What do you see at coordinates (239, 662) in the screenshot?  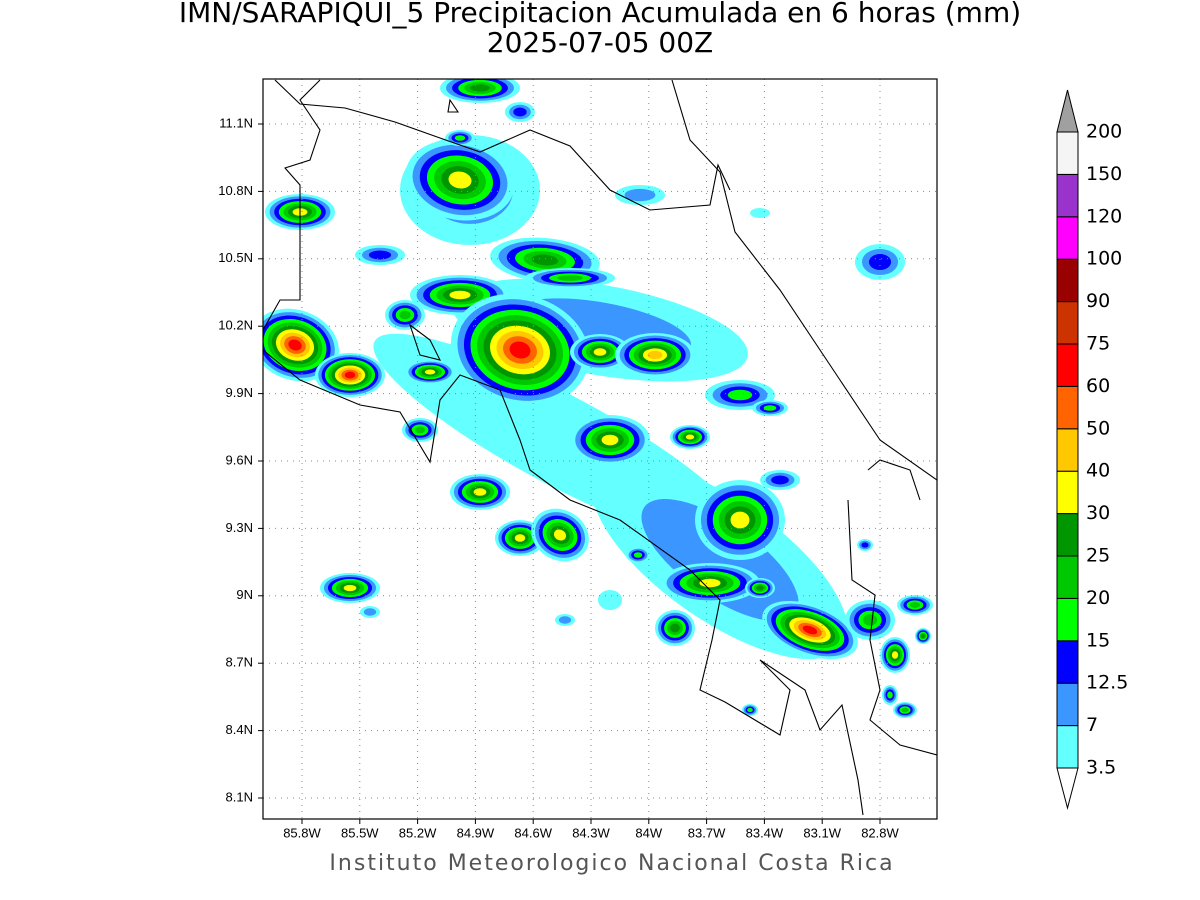 I see `lat-tick-label: 8.7N` at bounding box center [239, 662].